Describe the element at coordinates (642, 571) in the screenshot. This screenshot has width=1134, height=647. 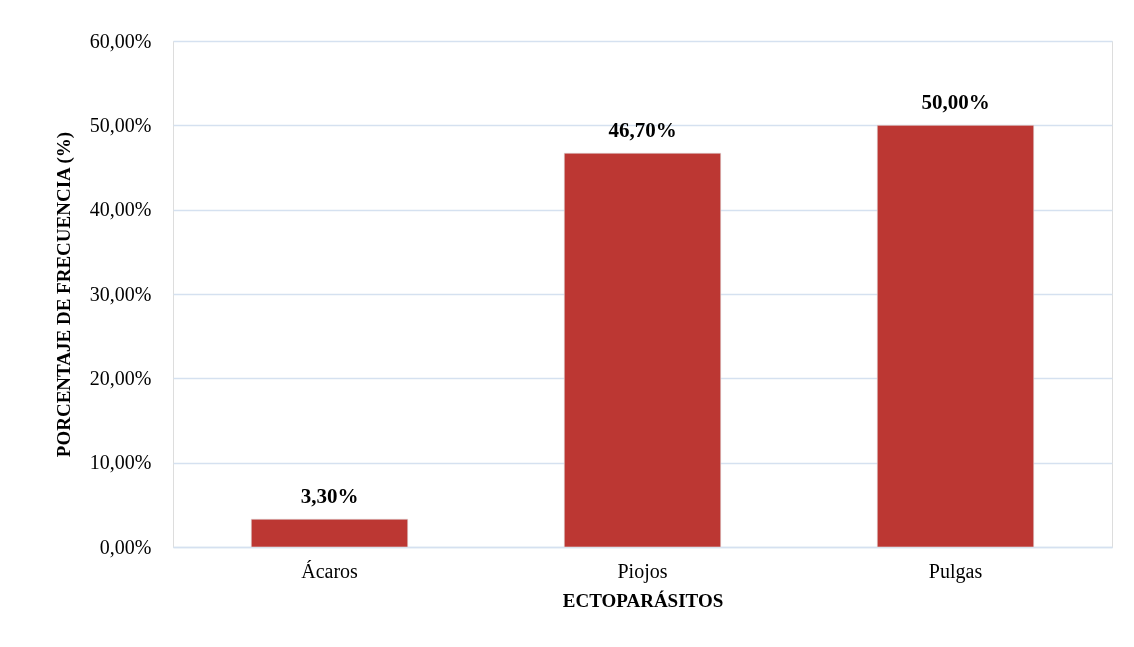
I see `x-tick-label: Piojos` at that location.